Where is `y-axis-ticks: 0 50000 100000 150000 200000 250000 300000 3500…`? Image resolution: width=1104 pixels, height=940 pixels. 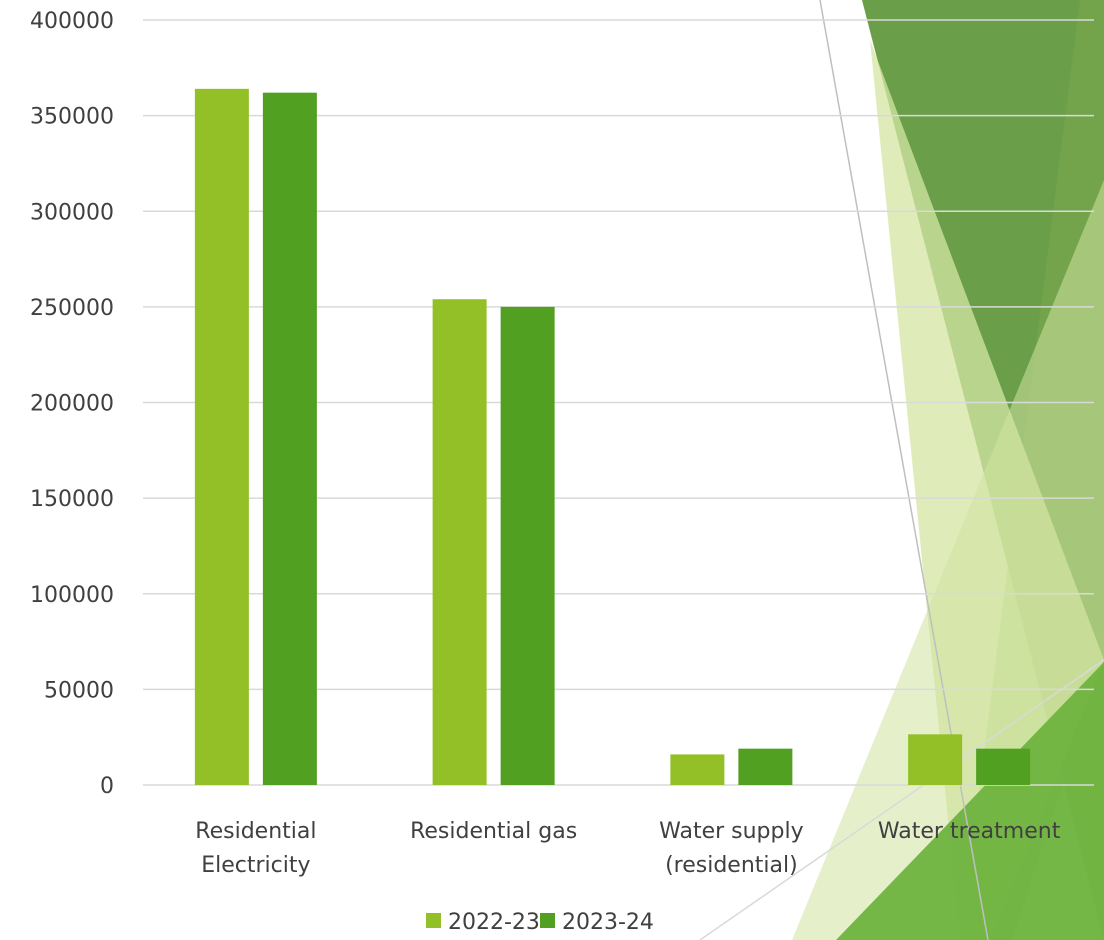
y-axis-ticks: 0 50000 100000 150000 200000 250000 300000 3500… is located at coordinates (72, 404).